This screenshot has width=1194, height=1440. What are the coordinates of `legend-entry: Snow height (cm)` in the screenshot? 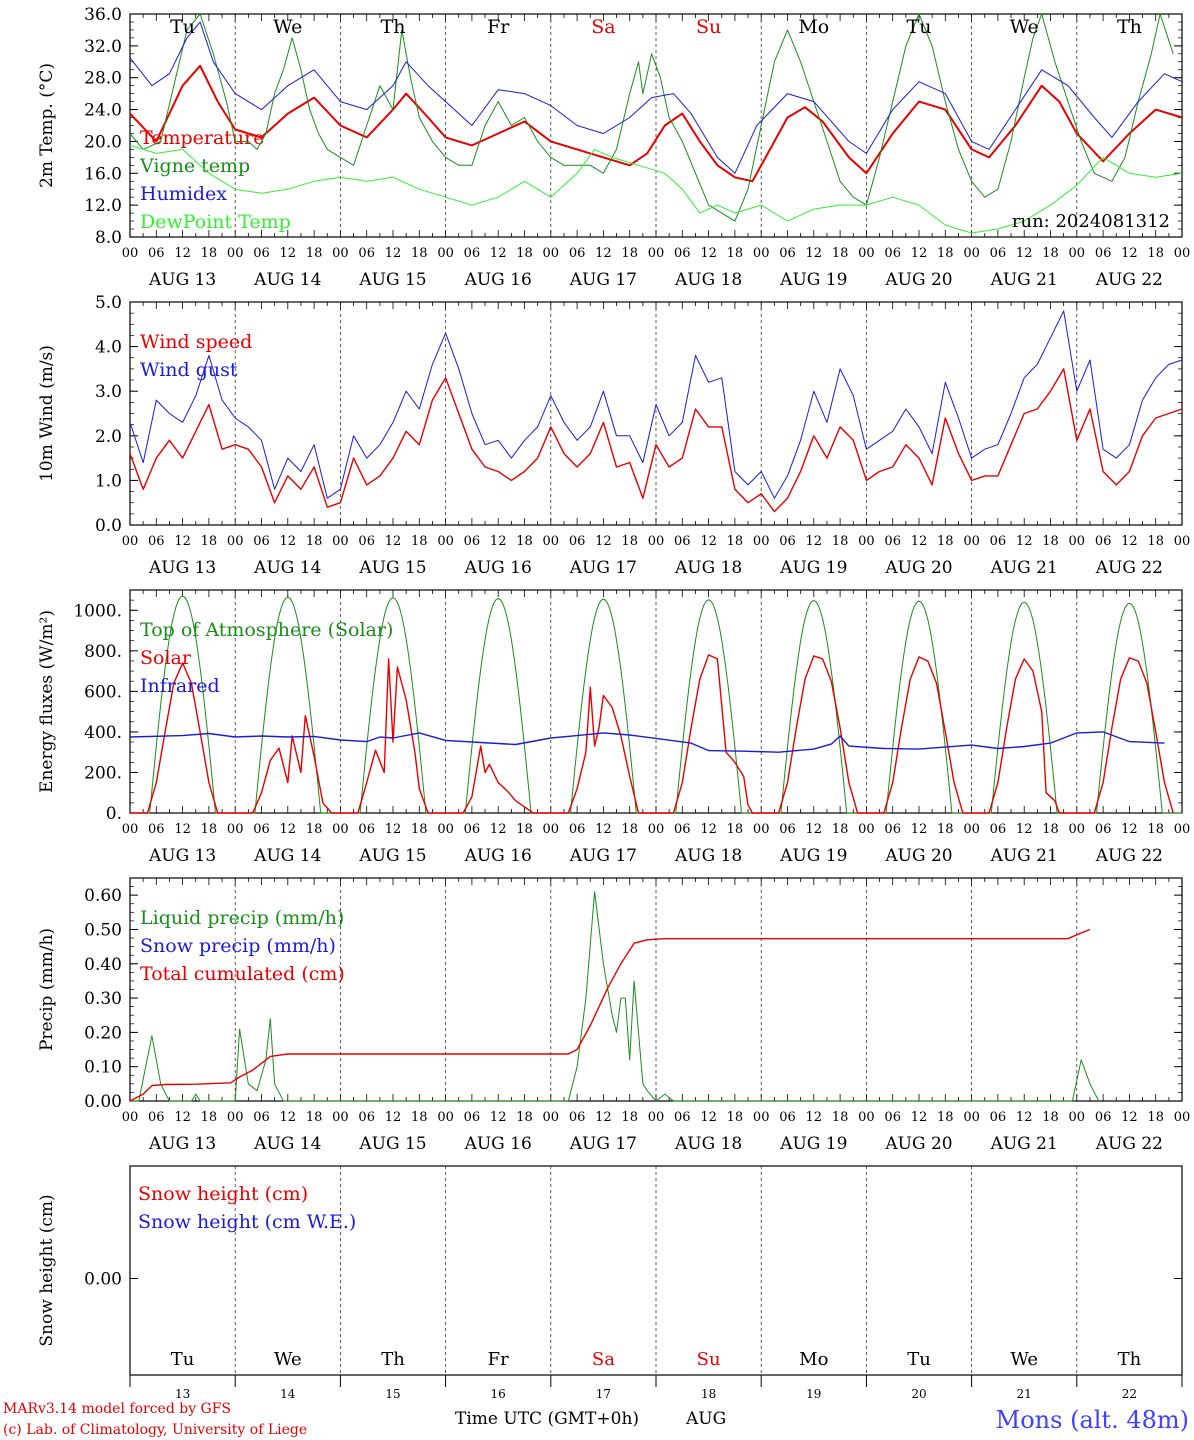 It's located at (223, 1194).